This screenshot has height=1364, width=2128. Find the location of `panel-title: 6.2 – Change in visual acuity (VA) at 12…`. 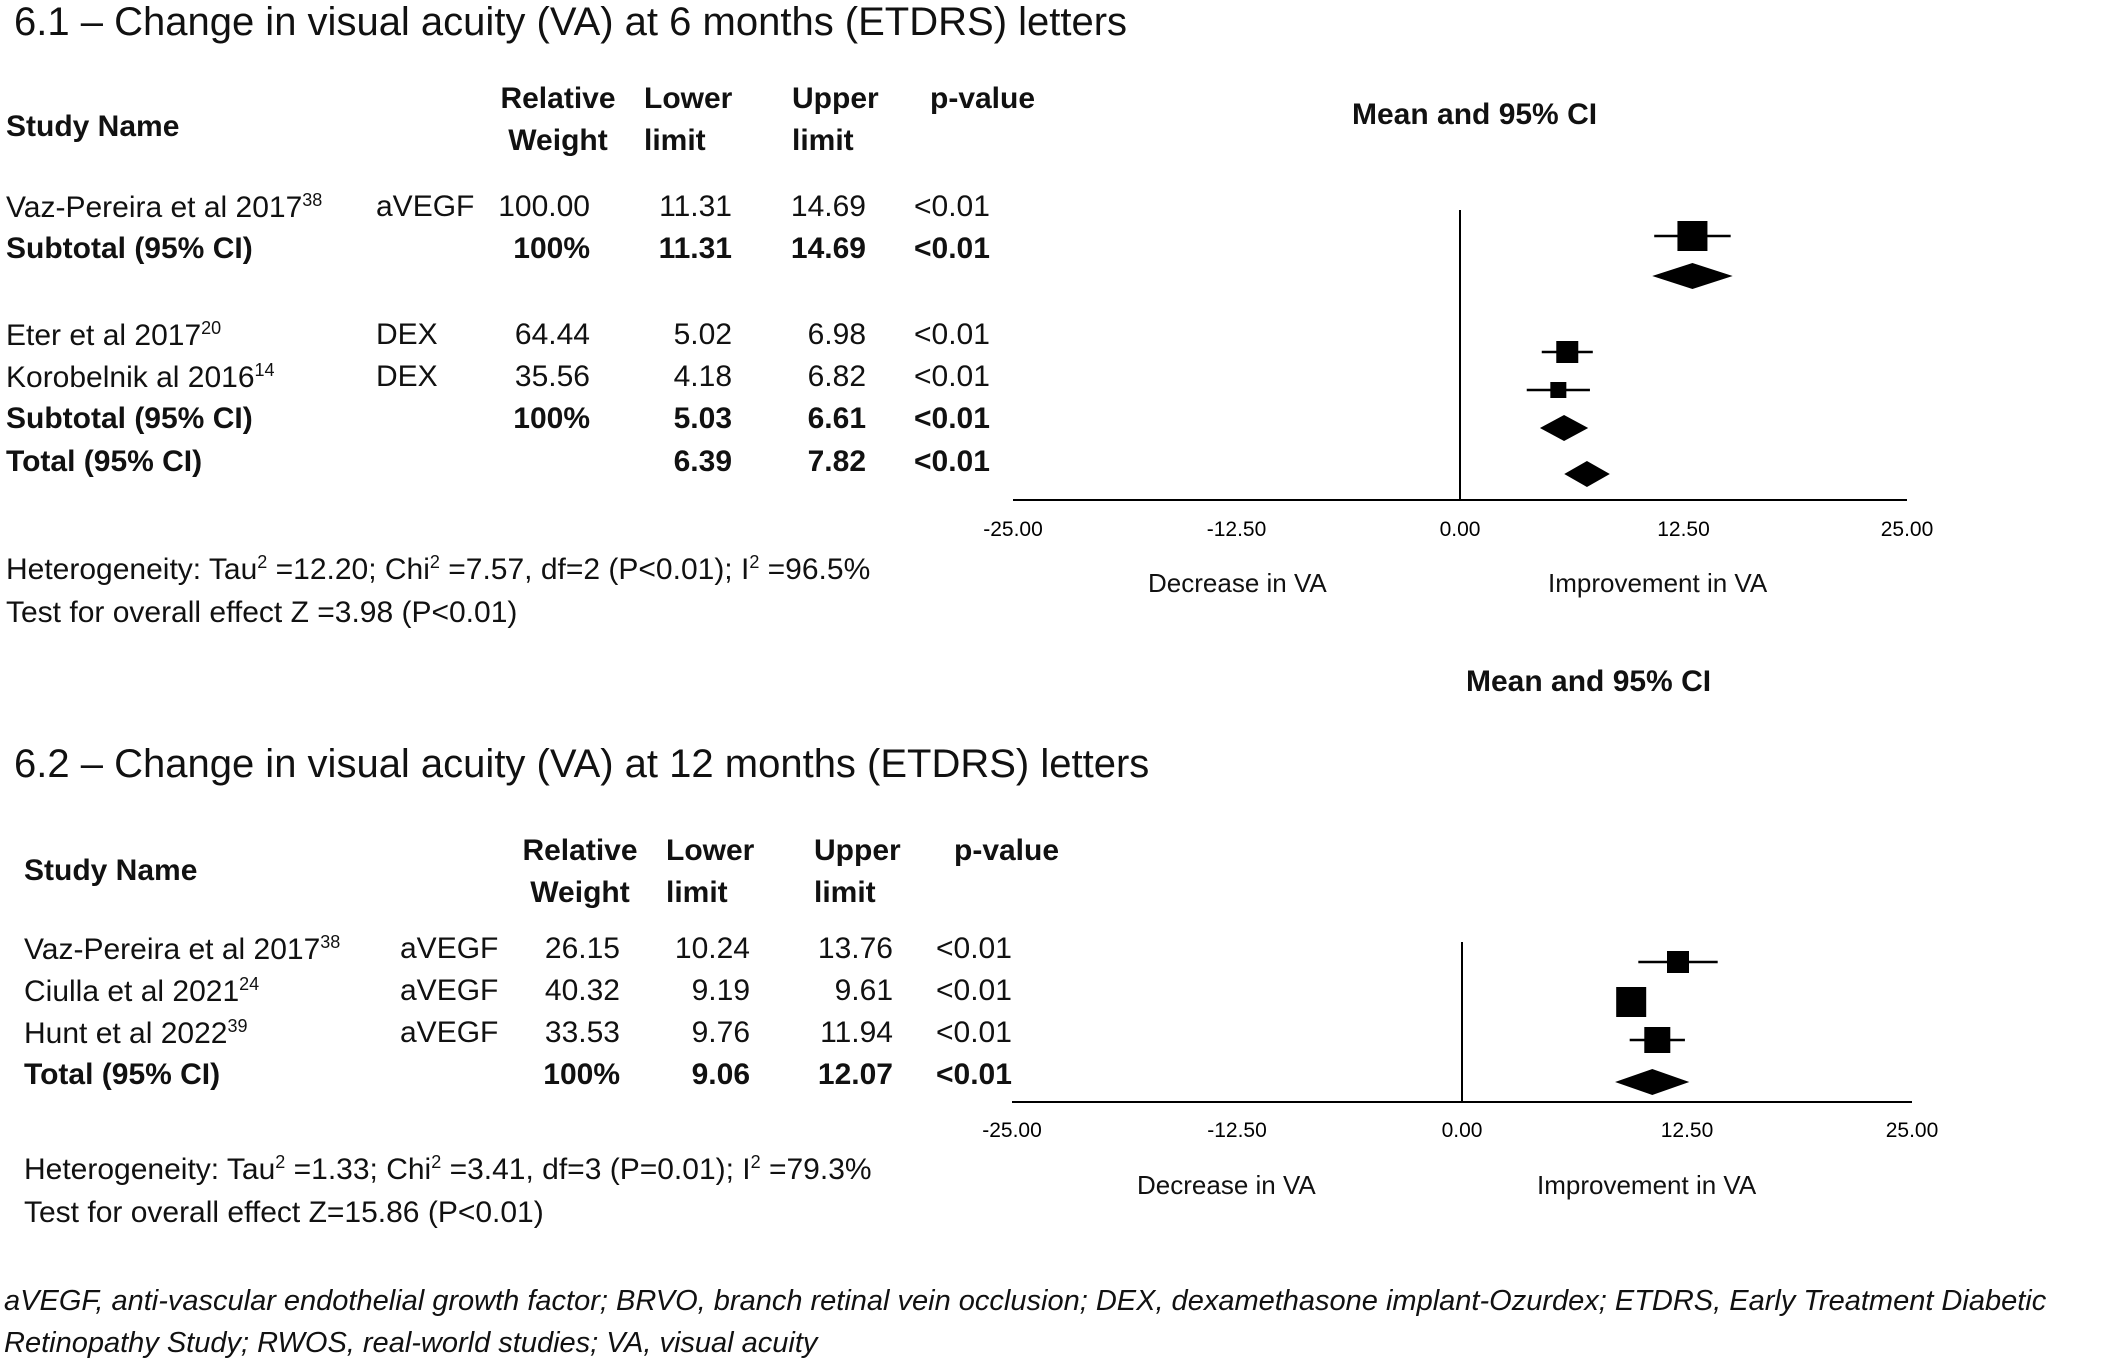

panel-title: 6.2 – Change in visual acuity (VA) at 12… is located at coordinates (582, 764).